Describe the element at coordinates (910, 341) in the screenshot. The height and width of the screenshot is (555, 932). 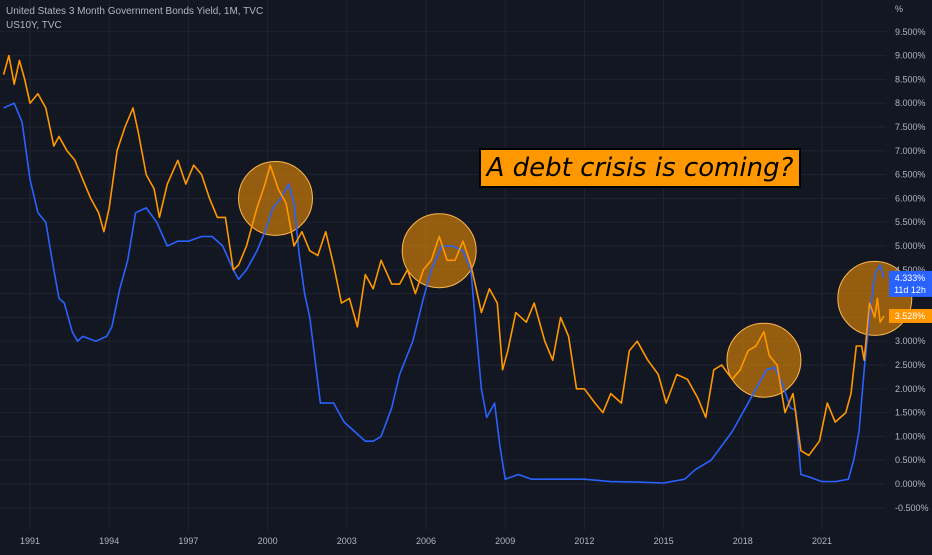
I see `y-tick-label: 3.000%` at that location.